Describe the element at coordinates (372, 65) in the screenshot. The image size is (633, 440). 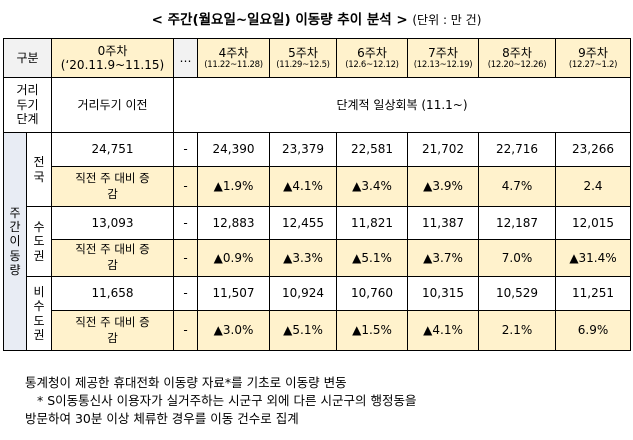
I see `week-period: (12.6~12.12)` at that location.